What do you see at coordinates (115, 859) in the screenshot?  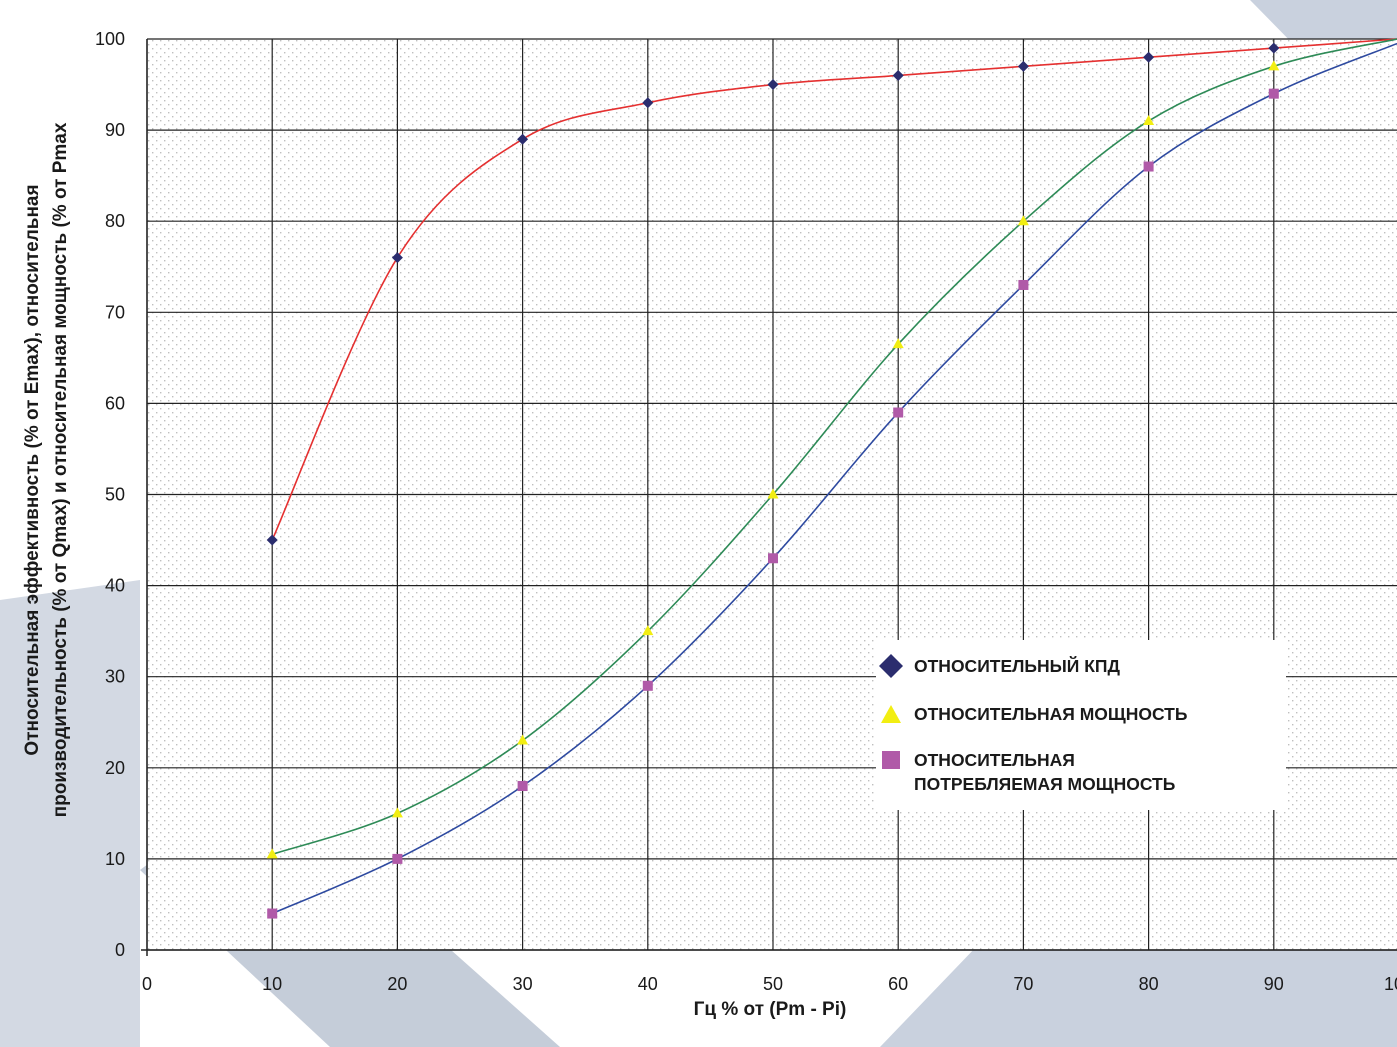 I see `y-tick-label: 10` at bounding box center [115, 859].